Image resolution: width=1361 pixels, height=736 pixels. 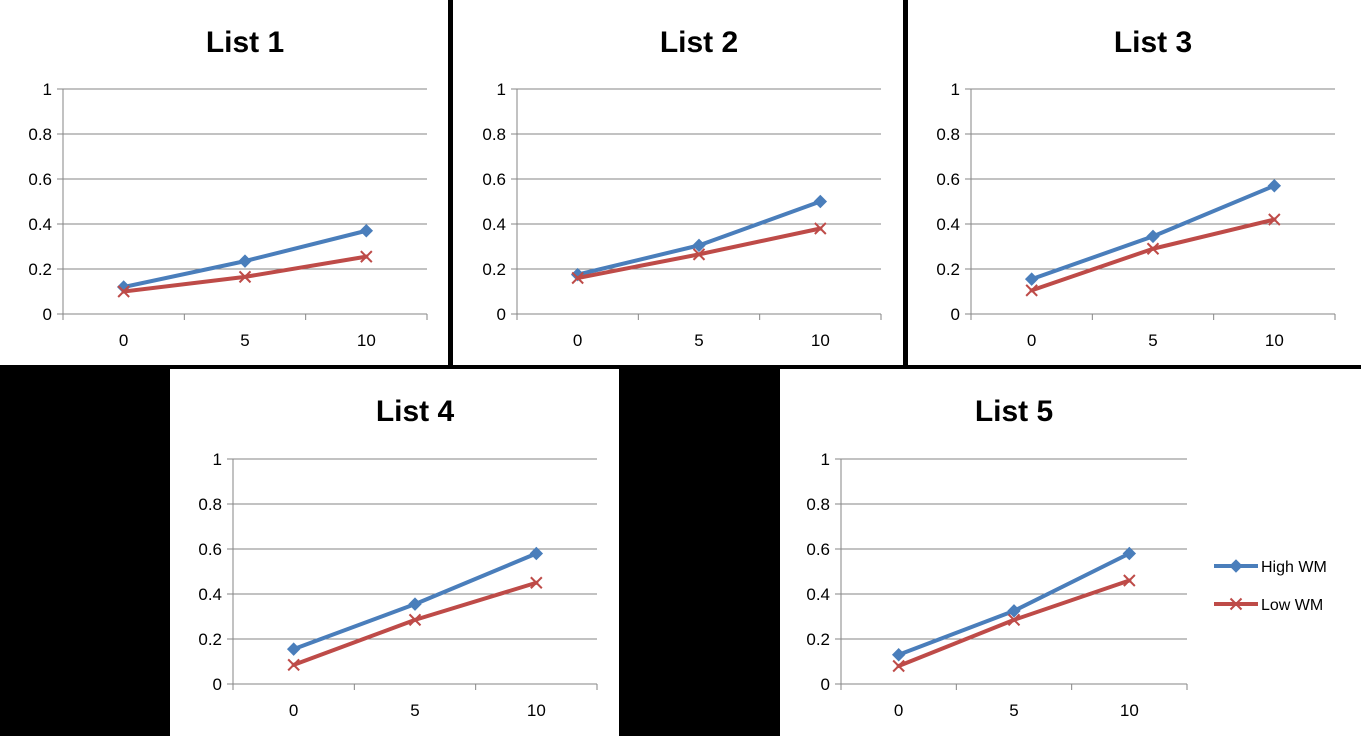 What do you see at coordinates (415, 411) in the screenshot?
I see `chart-title: List 4` at bounding box center [415, 411].